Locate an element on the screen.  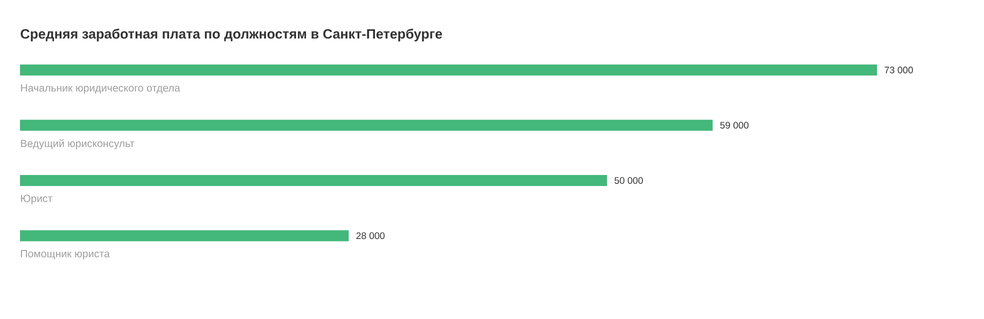
data-label: 59 000 is located at coordinates (734, 125).